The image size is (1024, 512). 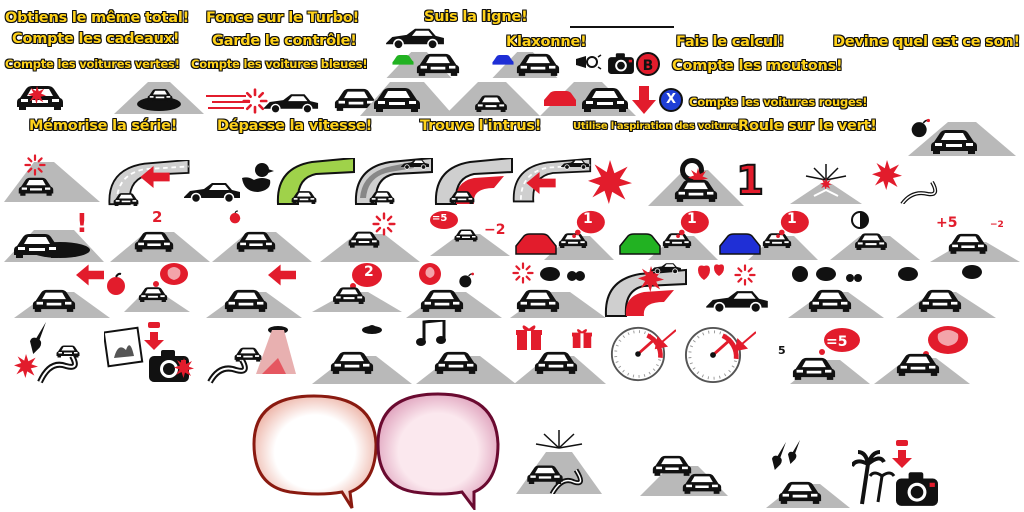 What do you see at coordinates (262, 101) in the screenshot?
I see `turbo-car-icon` at bounding box center [262, 101].